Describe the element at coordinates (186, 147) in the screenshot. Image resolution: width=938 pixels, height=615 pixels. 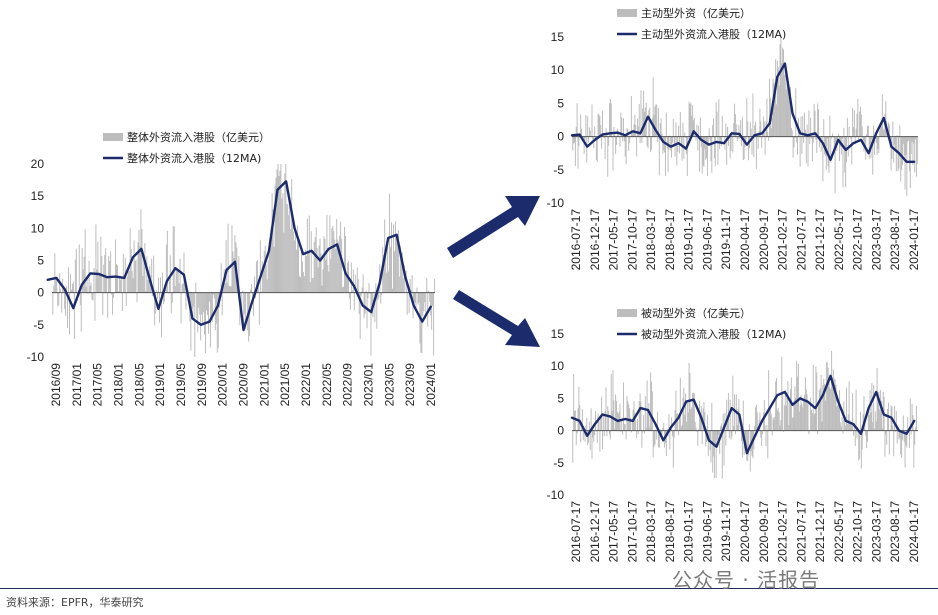
I see `legend: 整体外资流入港股（亿美元） 整体外资流入港股（12MA)` at that location.